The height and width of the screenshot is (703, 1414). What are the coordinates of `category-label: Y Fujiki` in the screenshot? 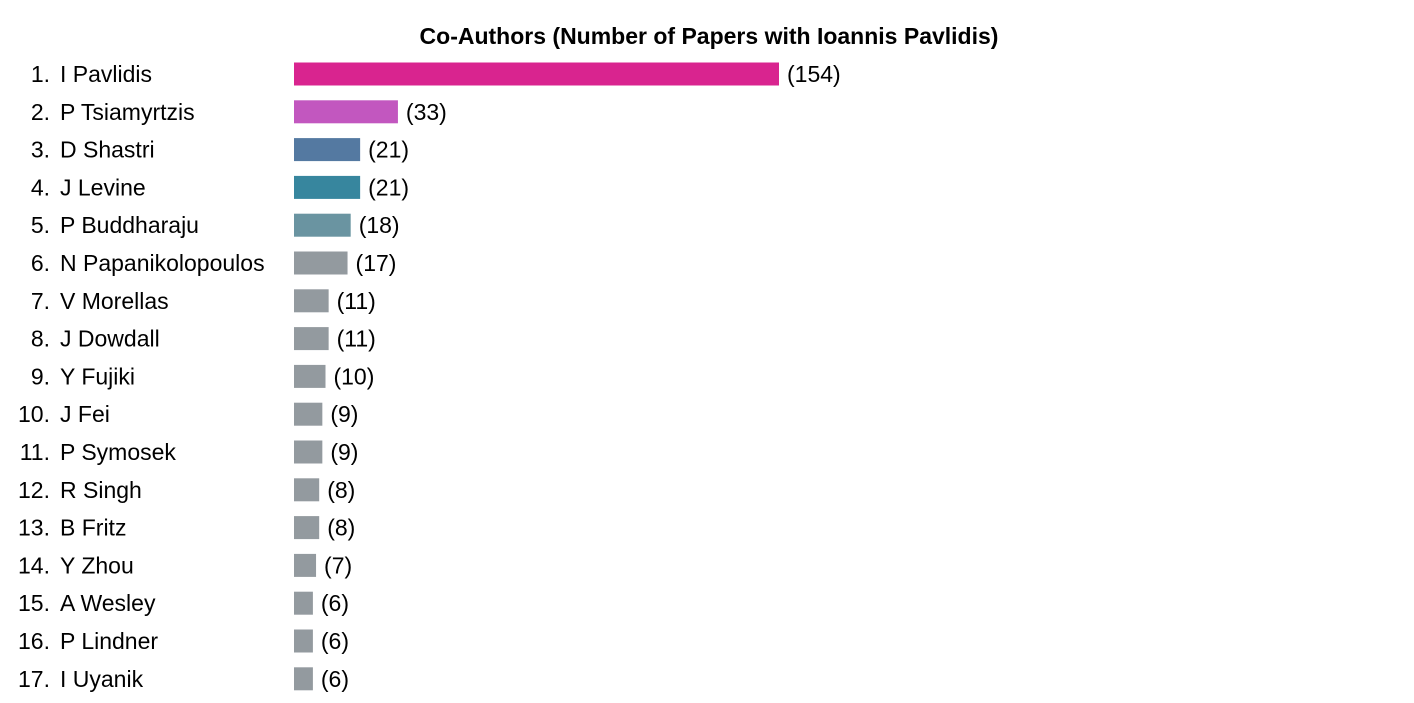 It's located at (97, 376).